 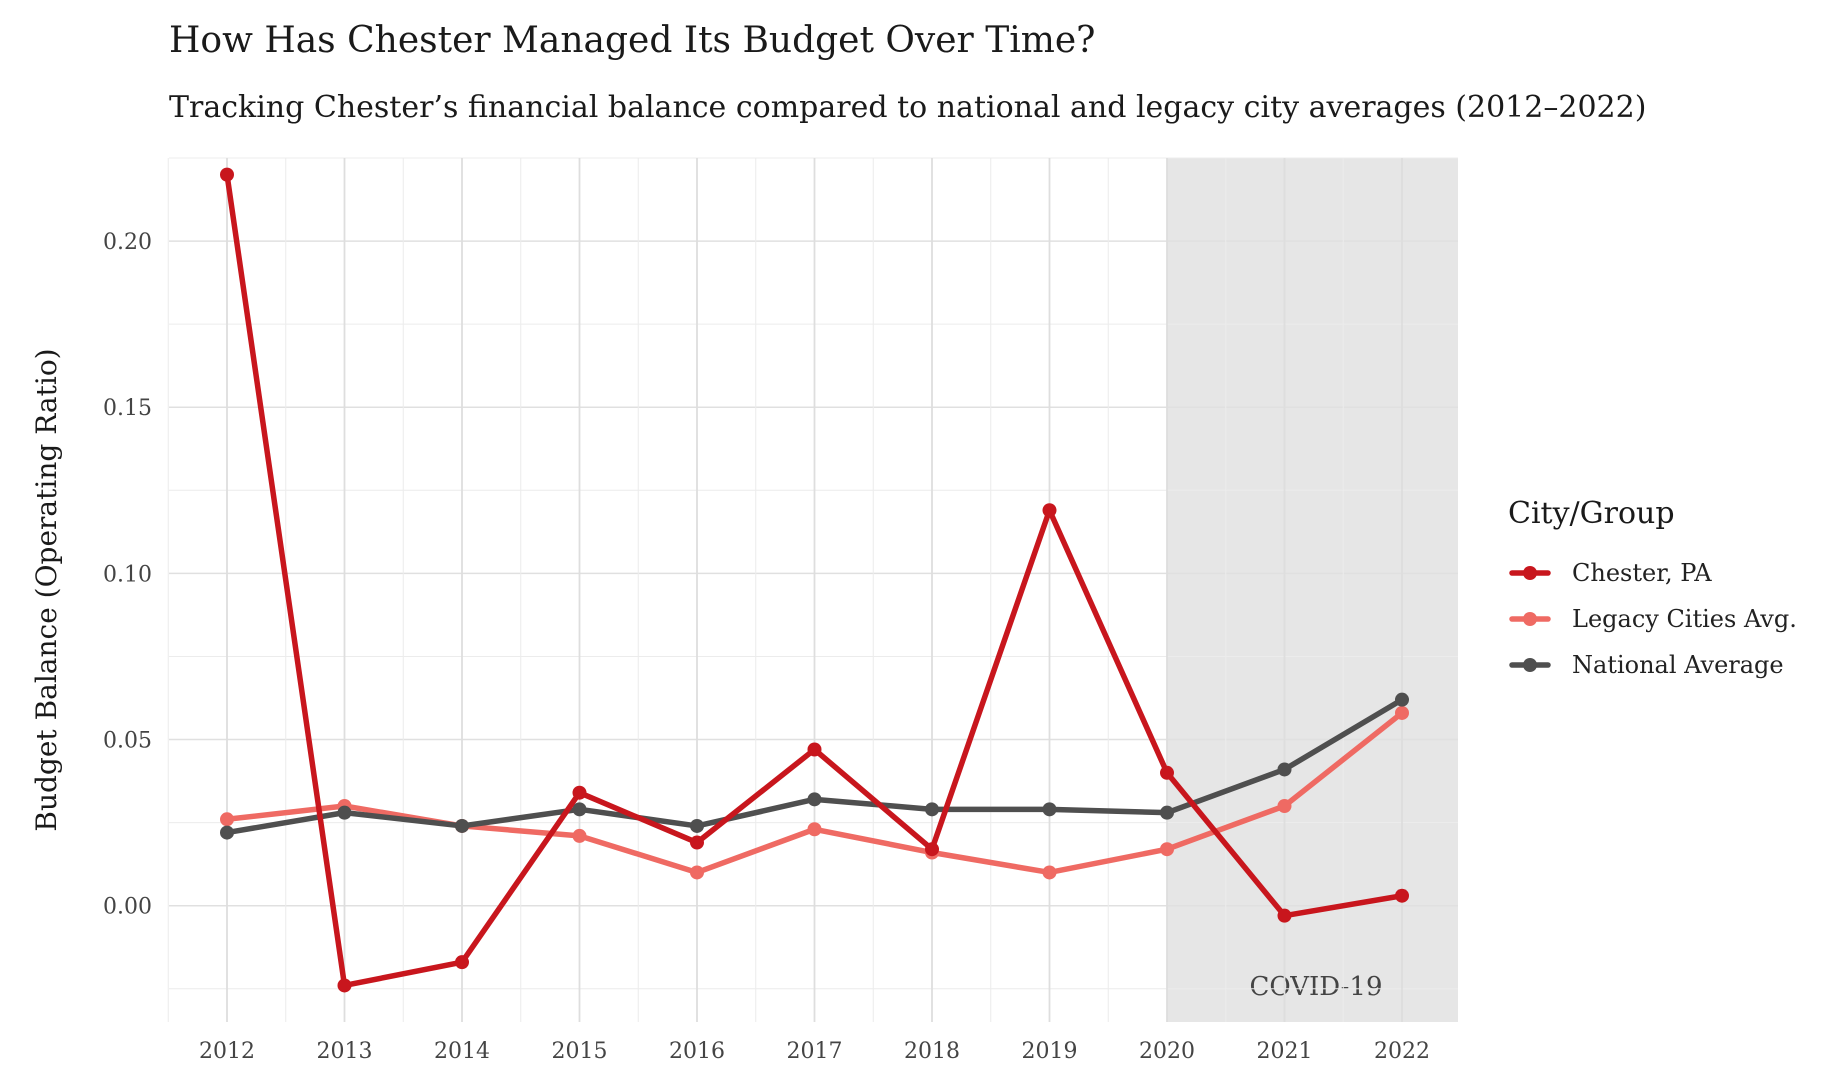 I want to click on y-tick-label: 0.05, so click(x=127, y=741).